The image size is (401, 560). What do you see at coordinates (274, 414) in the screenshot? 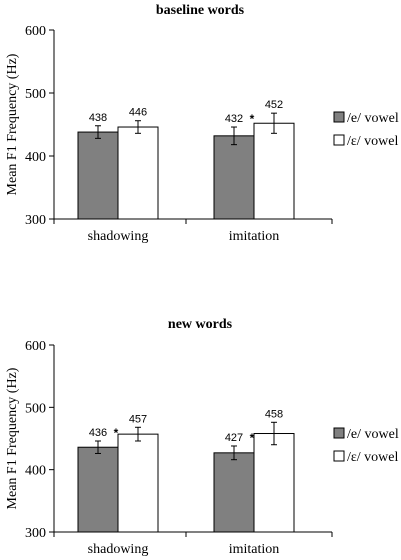
I see `data-label: 458` at bounding box center [274, 414].